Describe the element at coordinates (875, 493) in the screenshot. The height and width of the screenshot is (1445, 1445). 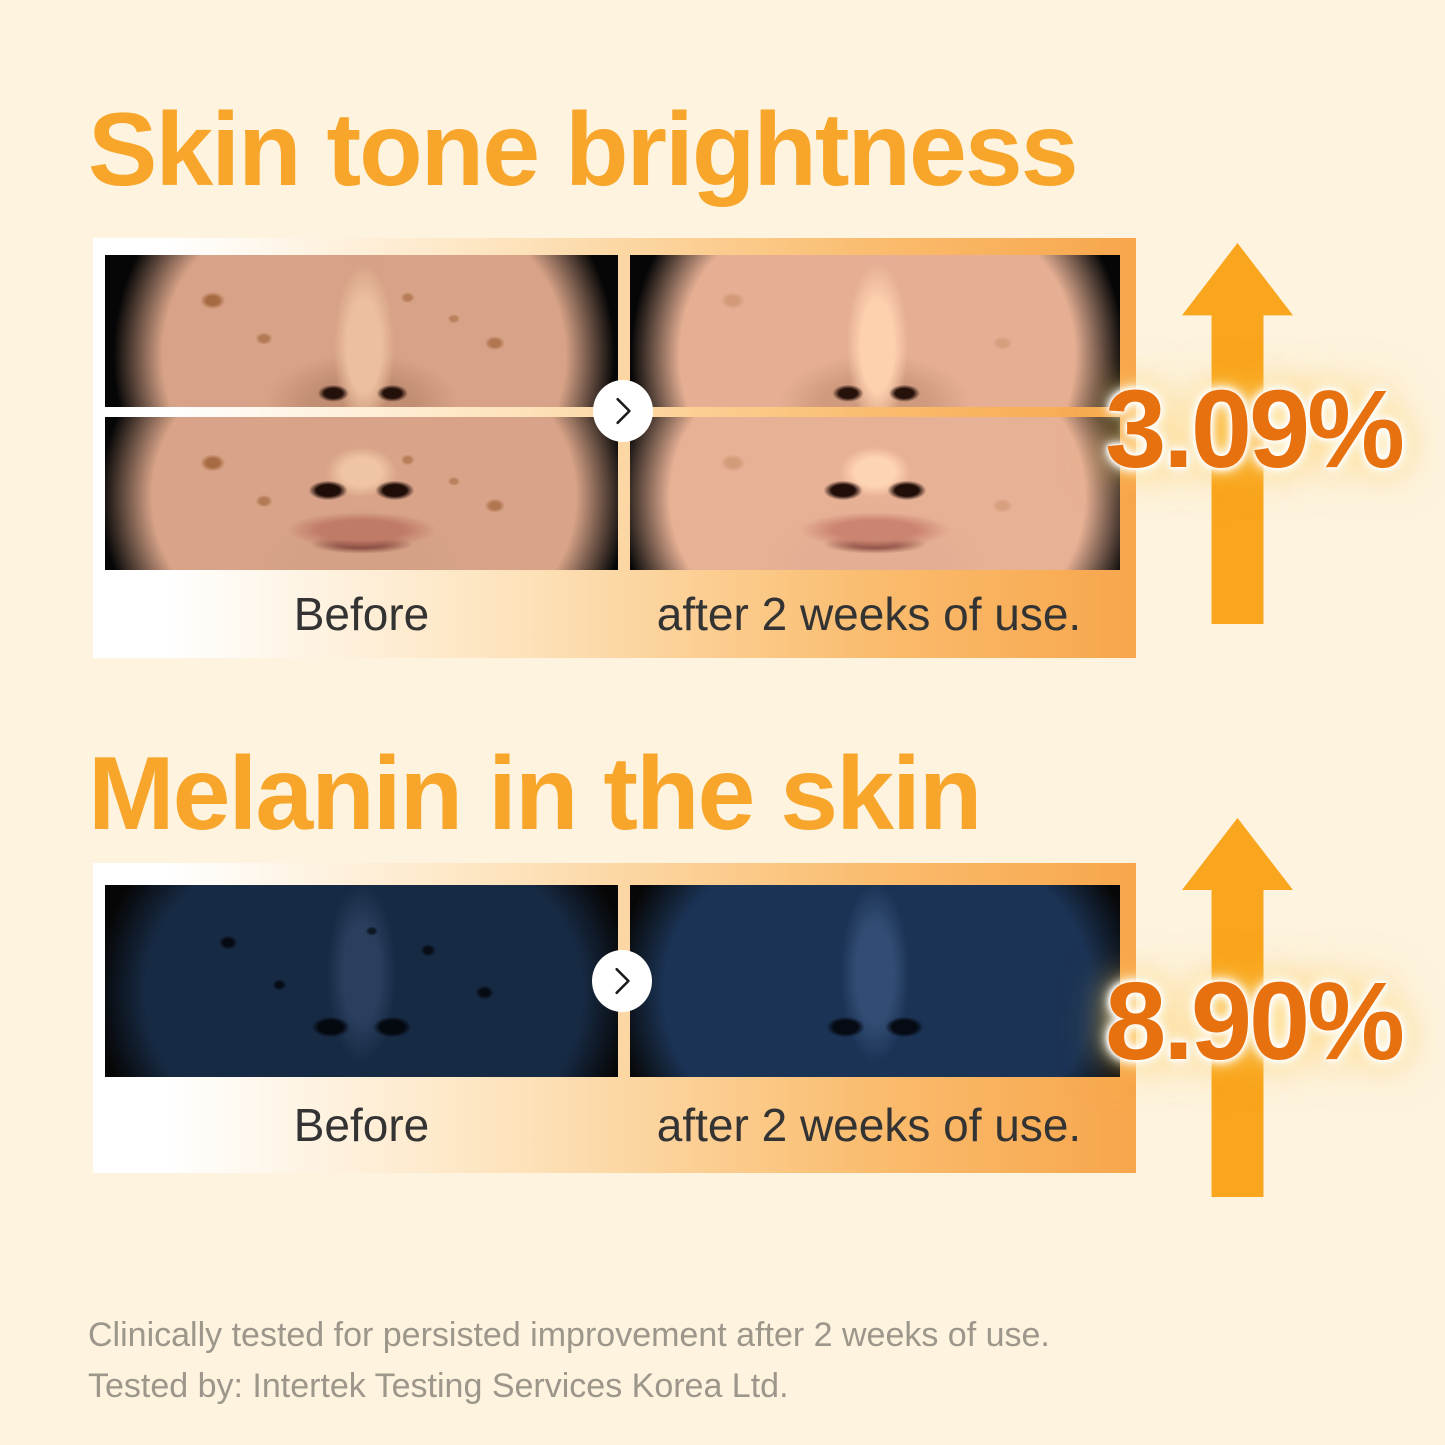
I see `after-photo-lower-face` at that location.